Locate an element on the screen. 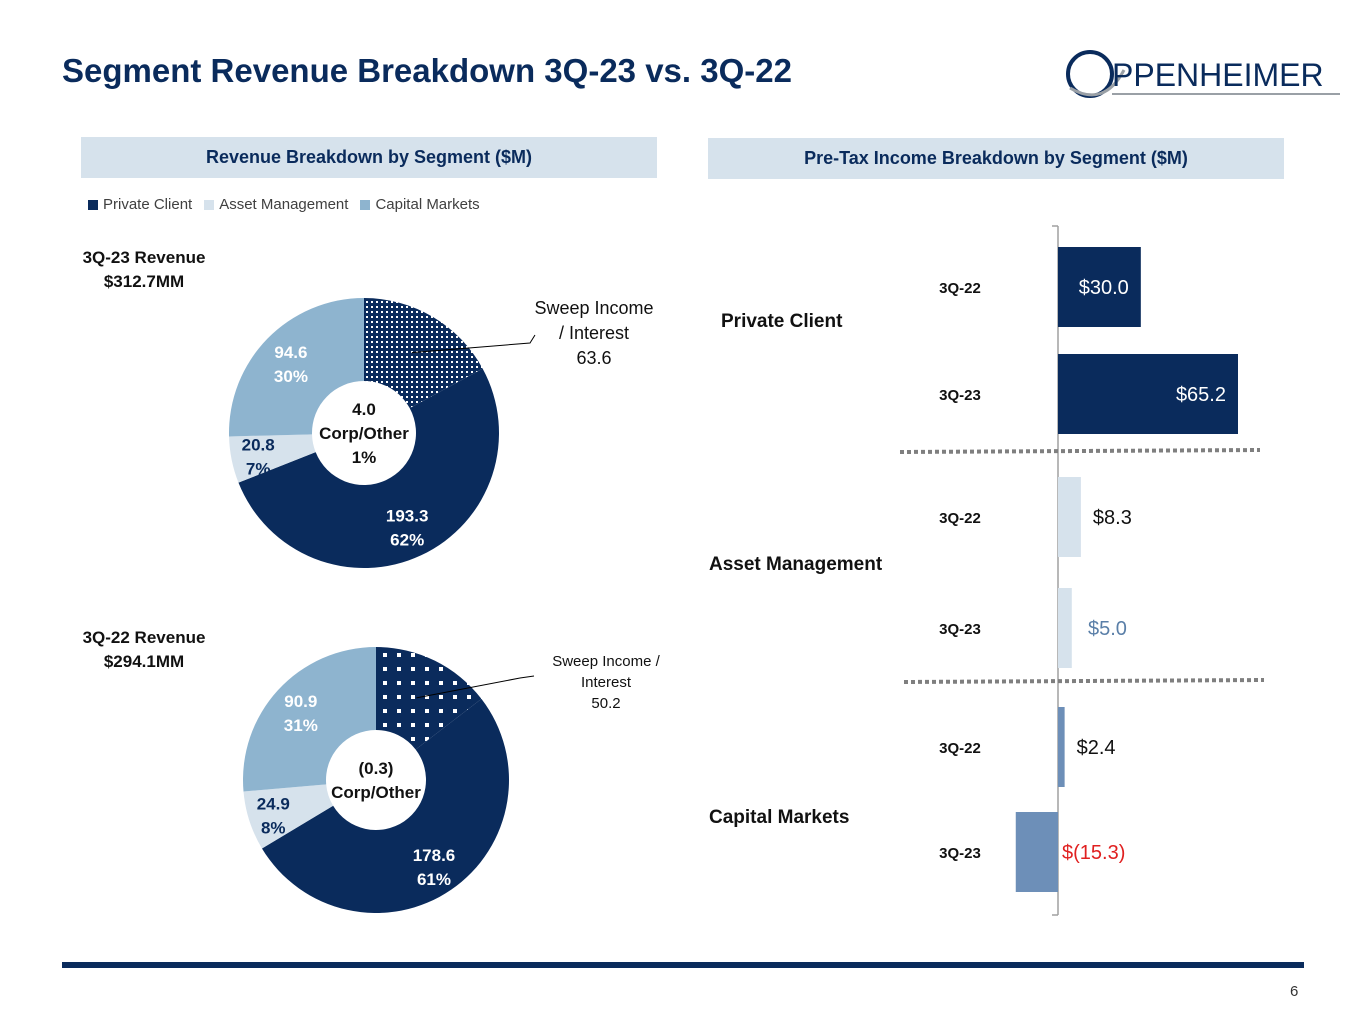 The image size is (1365, 1024). pretax-panel-header: Pre-Tax Income Breakdown by Segment ($M) is located at coordinates (996, 158).